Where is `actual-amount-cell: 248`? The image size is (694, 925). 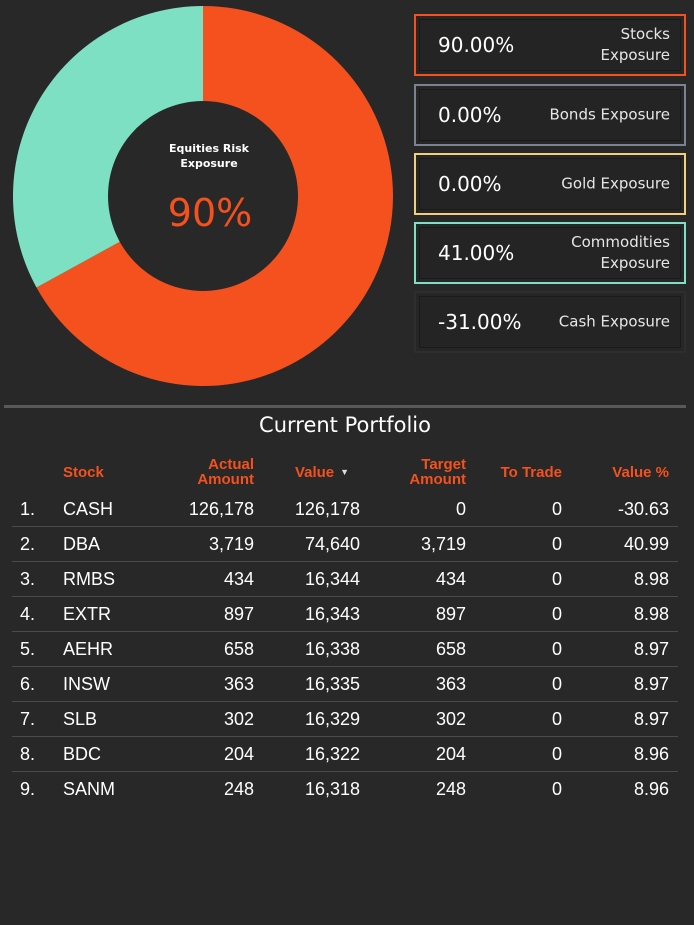
actual-amount-cell: 248 is located at coordinates (238, 789).